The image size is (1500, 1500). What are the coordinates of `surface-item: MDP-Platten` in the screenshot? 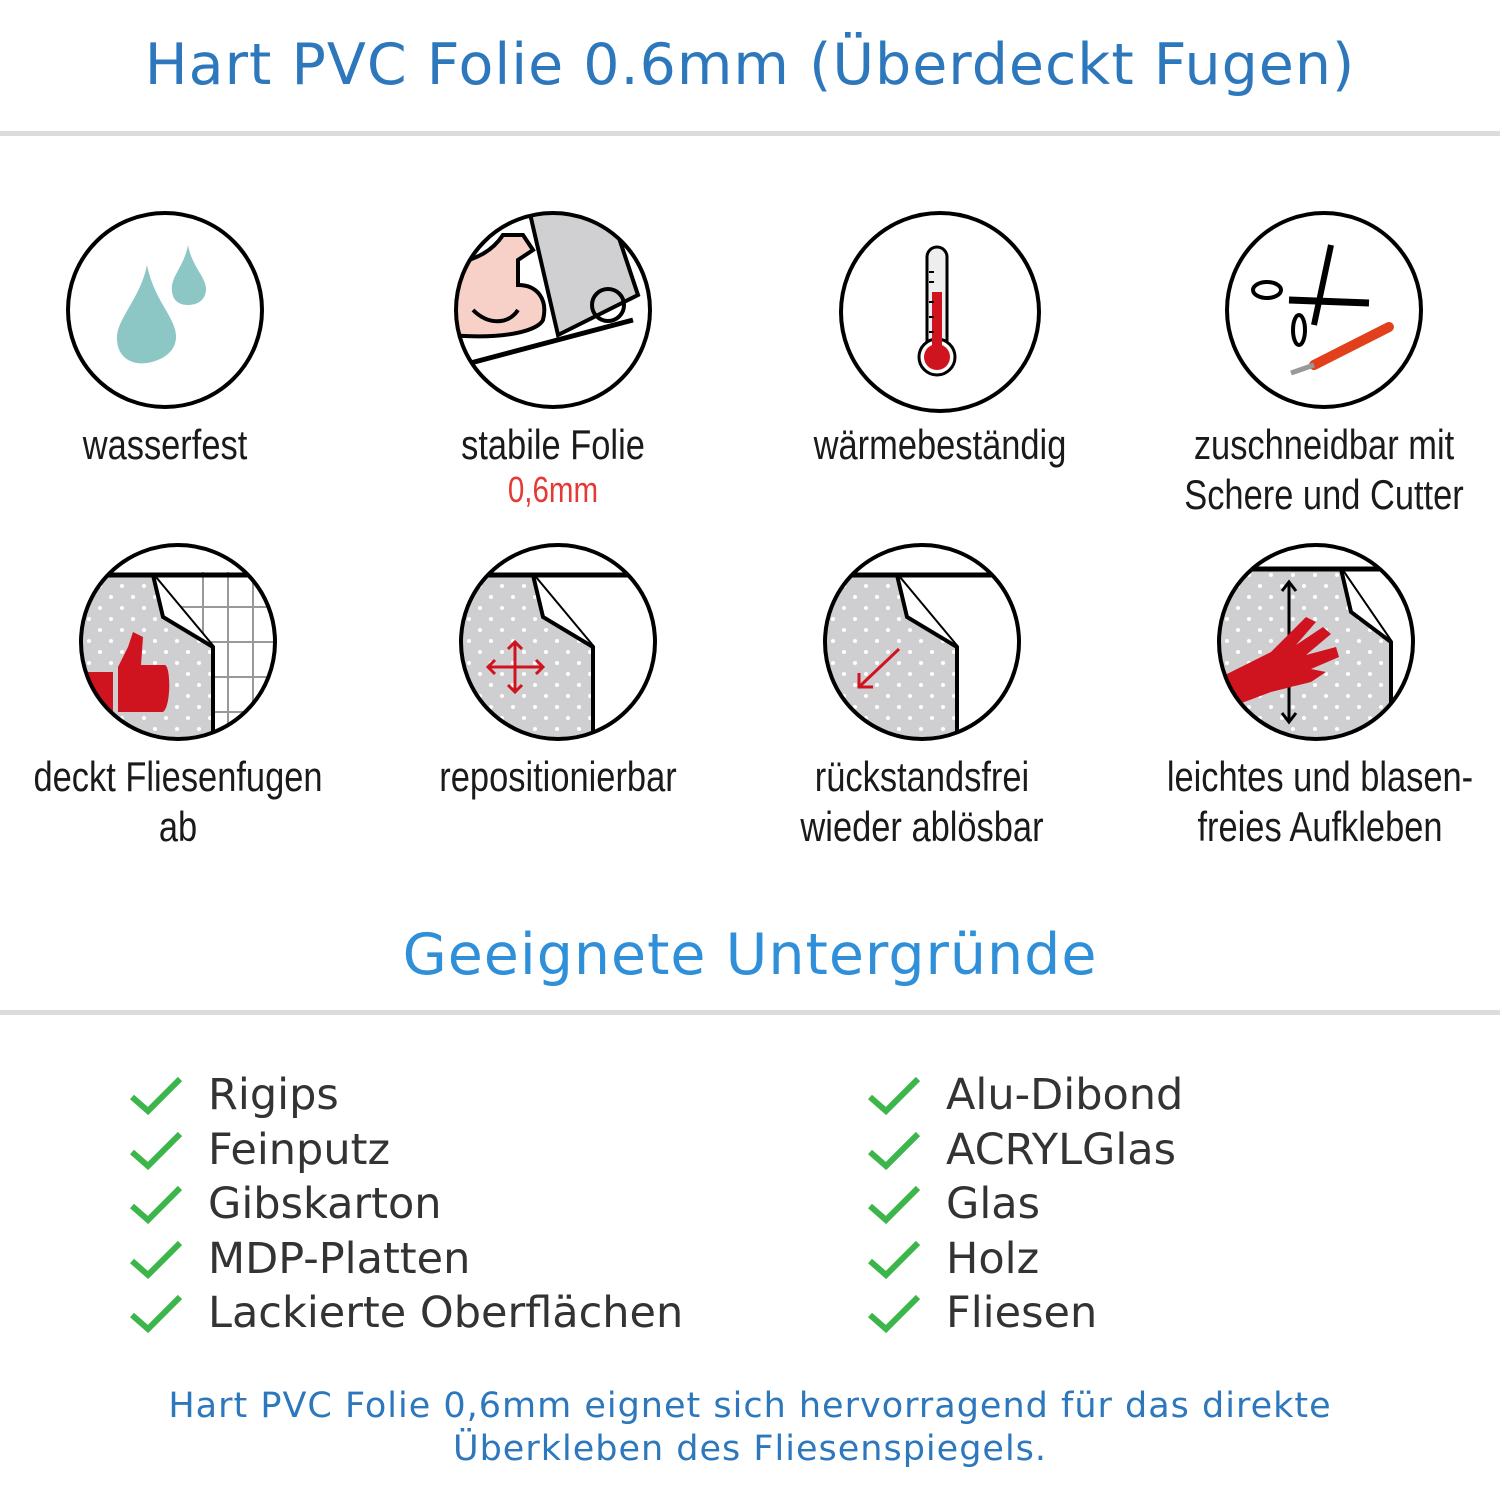 It's located at (300, 1259).